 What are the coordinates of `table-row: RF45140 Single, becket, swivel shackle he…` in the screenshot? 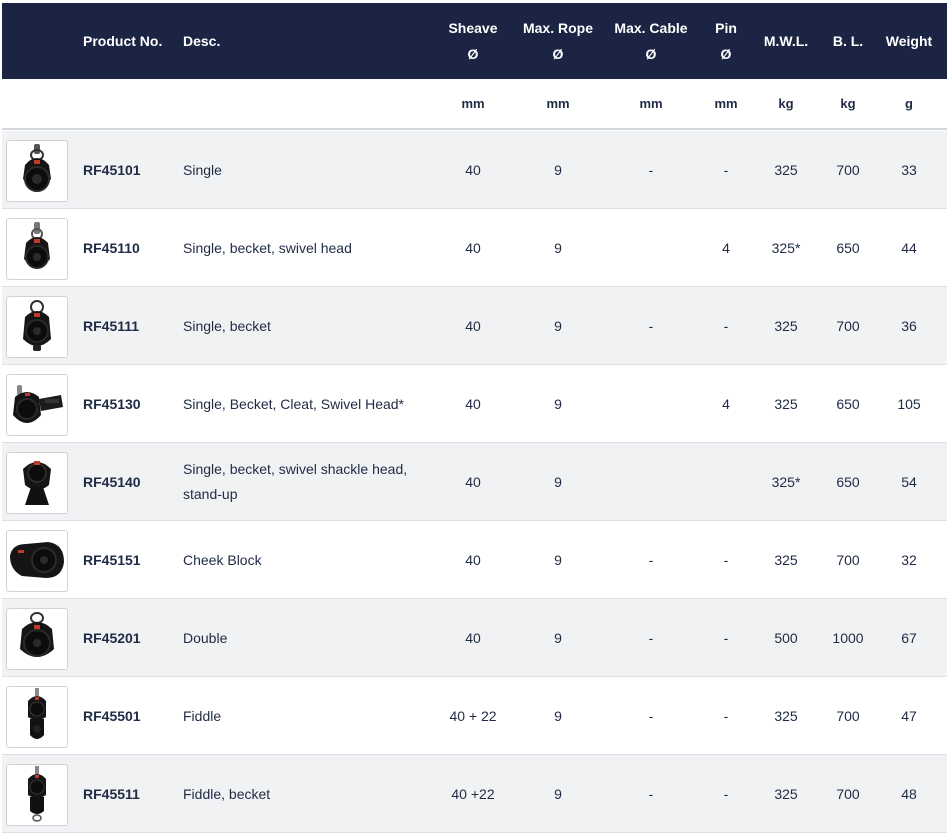 It's located at (474, 482).